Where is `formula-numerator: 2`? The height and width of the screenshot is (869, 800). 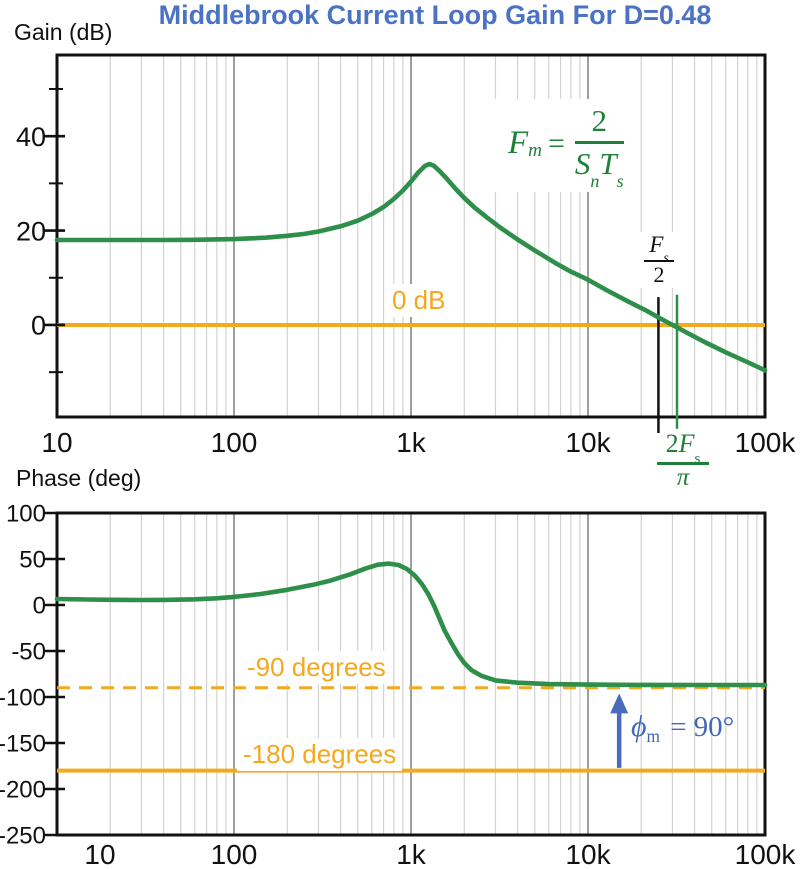
formula-numerator: 2 is located at coordinates (599, 120).